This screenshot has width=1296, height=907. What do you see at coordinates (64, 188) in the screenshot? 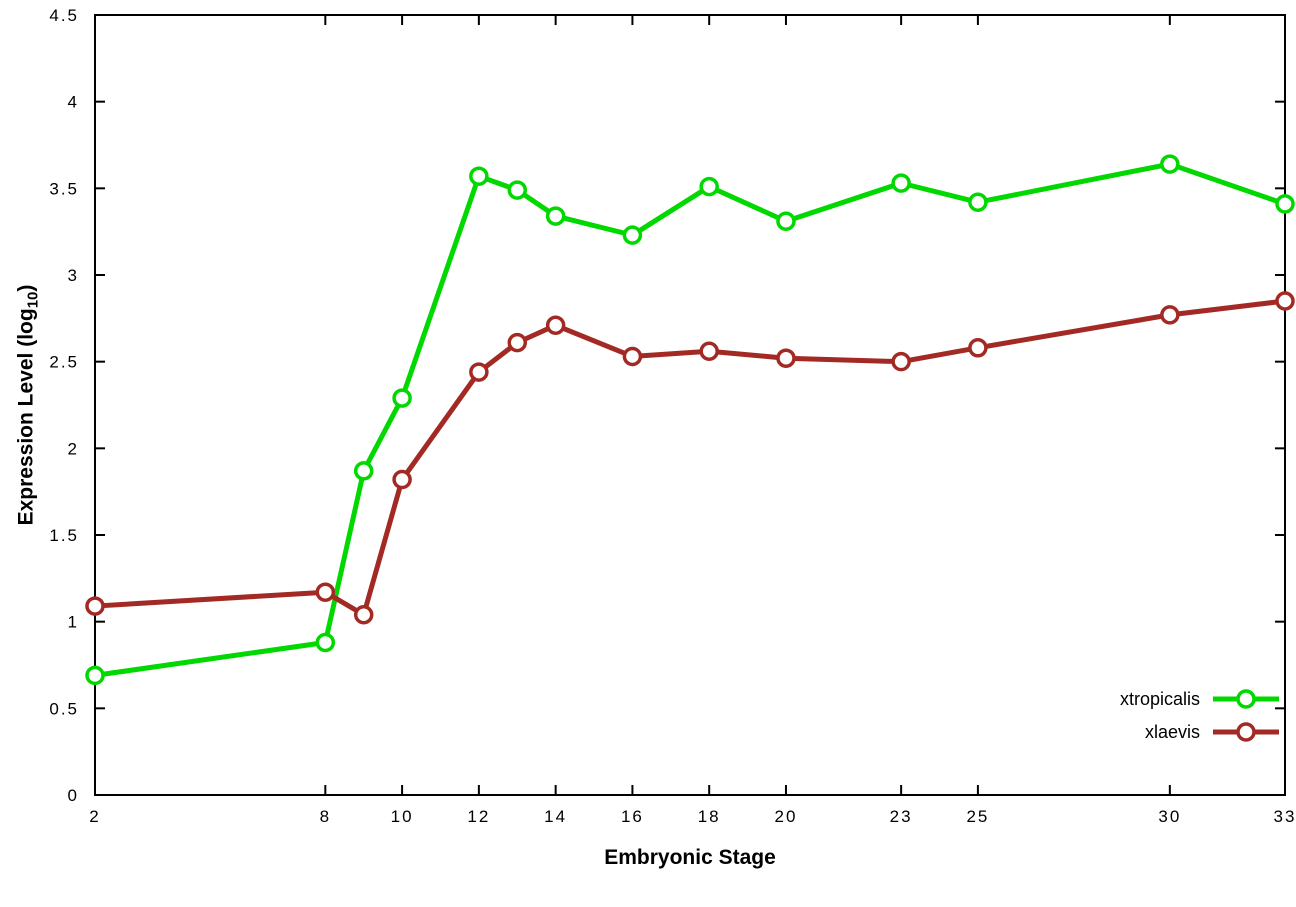
I see `y-tick-label: 3.5` at bounding box center [64, 188].